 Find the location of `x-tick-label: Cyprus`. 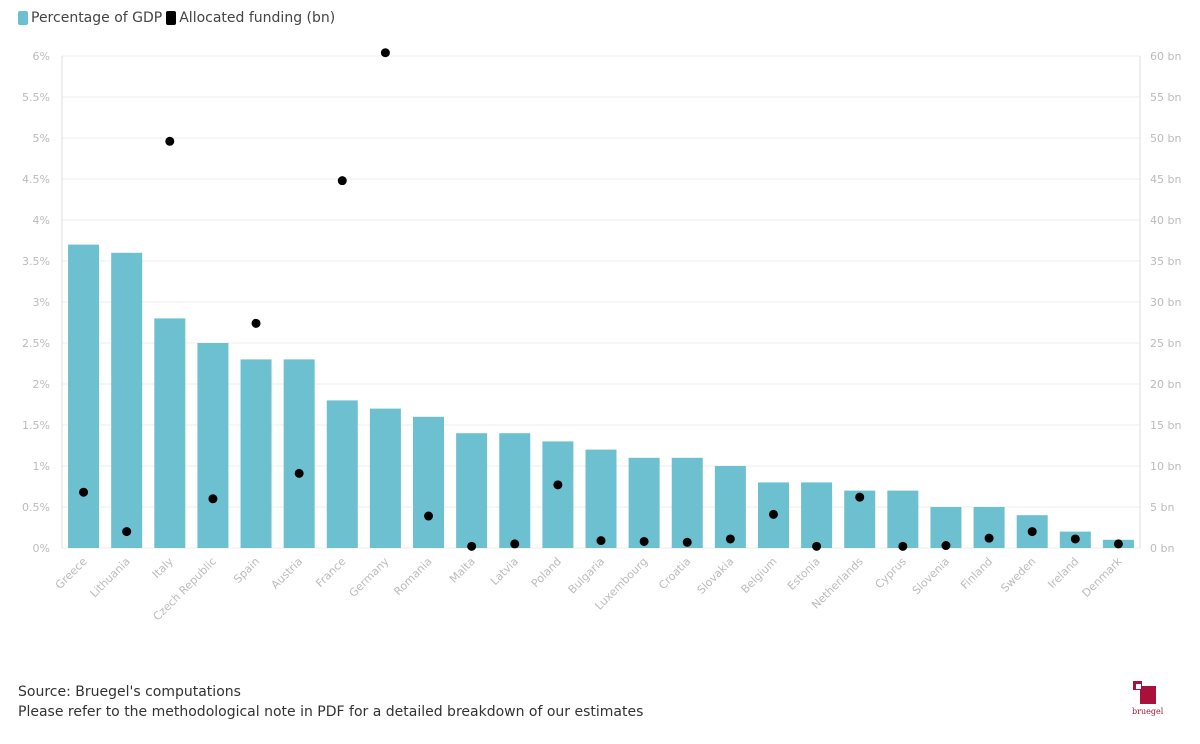

x-tick-label: Cyprus is located at coordinates (891, 573).